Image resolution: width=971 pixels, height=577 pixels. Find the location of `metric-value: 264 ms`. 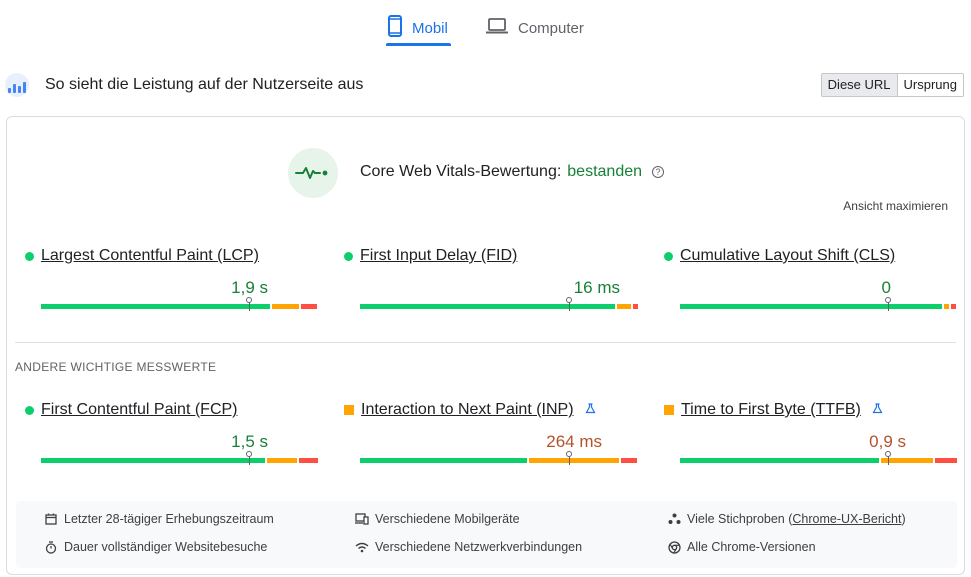

metric-value: 264 ms is located at coordinates (574, 441).